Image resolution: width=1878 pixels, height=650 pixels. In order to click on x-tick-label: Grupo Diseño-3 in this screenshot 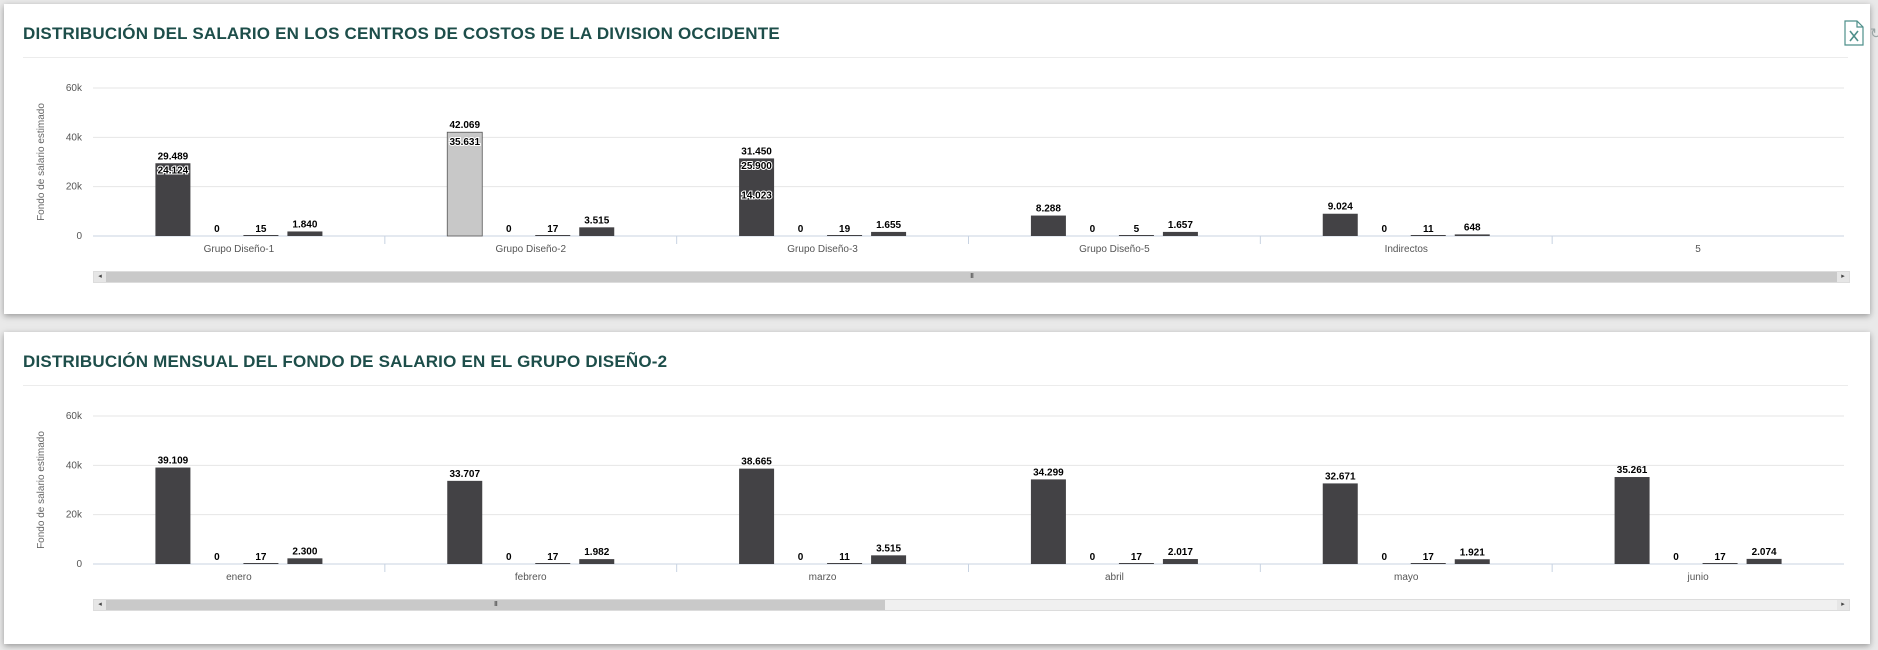, I will do `click(822, 249)`.